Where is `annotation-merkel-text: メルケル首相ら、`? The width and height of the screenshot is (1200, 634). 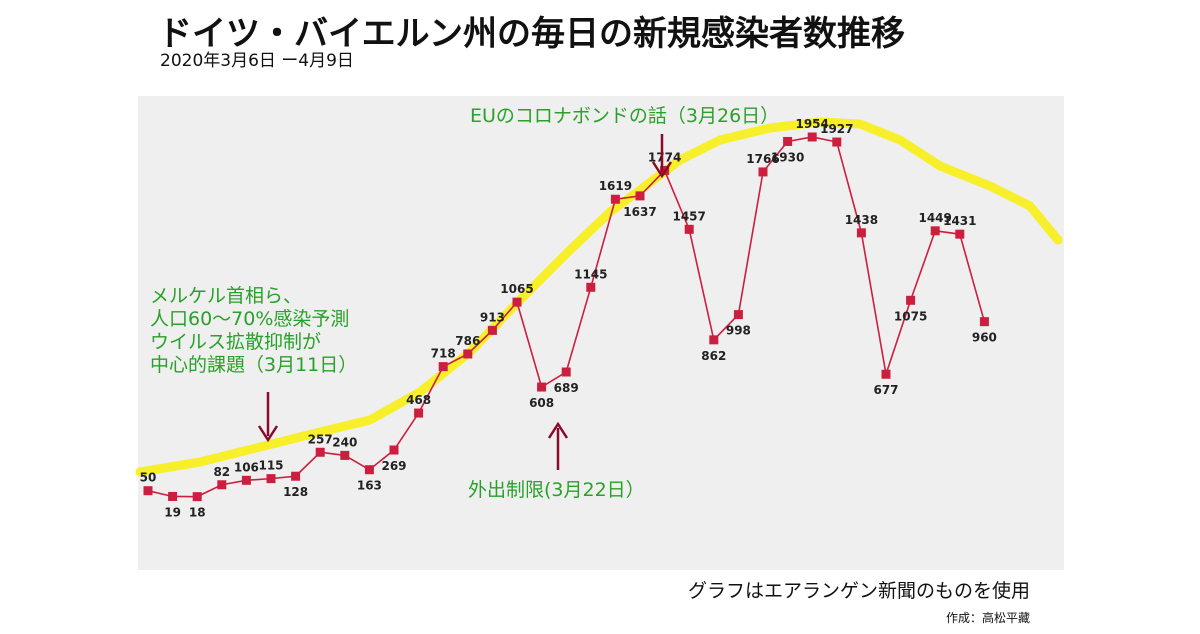 annotation-merkel-text: メルケル首相ら、 is located at coordinates (226, 296).